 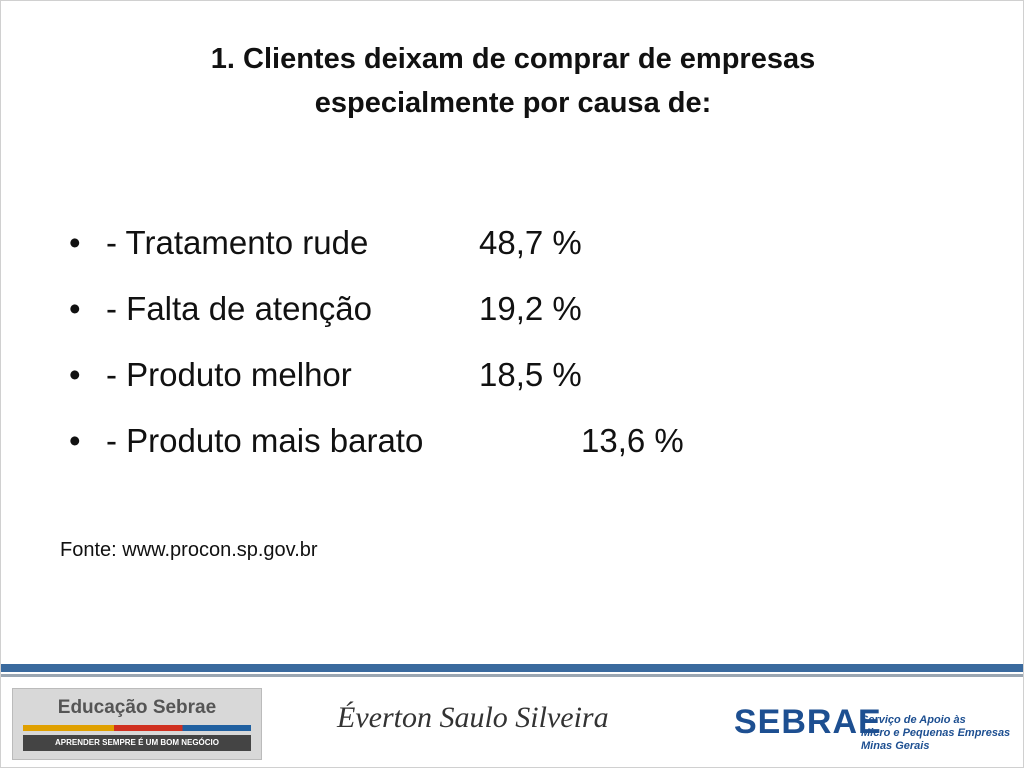 What do you see at coordinates (189, 550) in the screenshot?
I see `source: Fonte: www.procon.sp.gov.br` at bounding box center [189, 550].